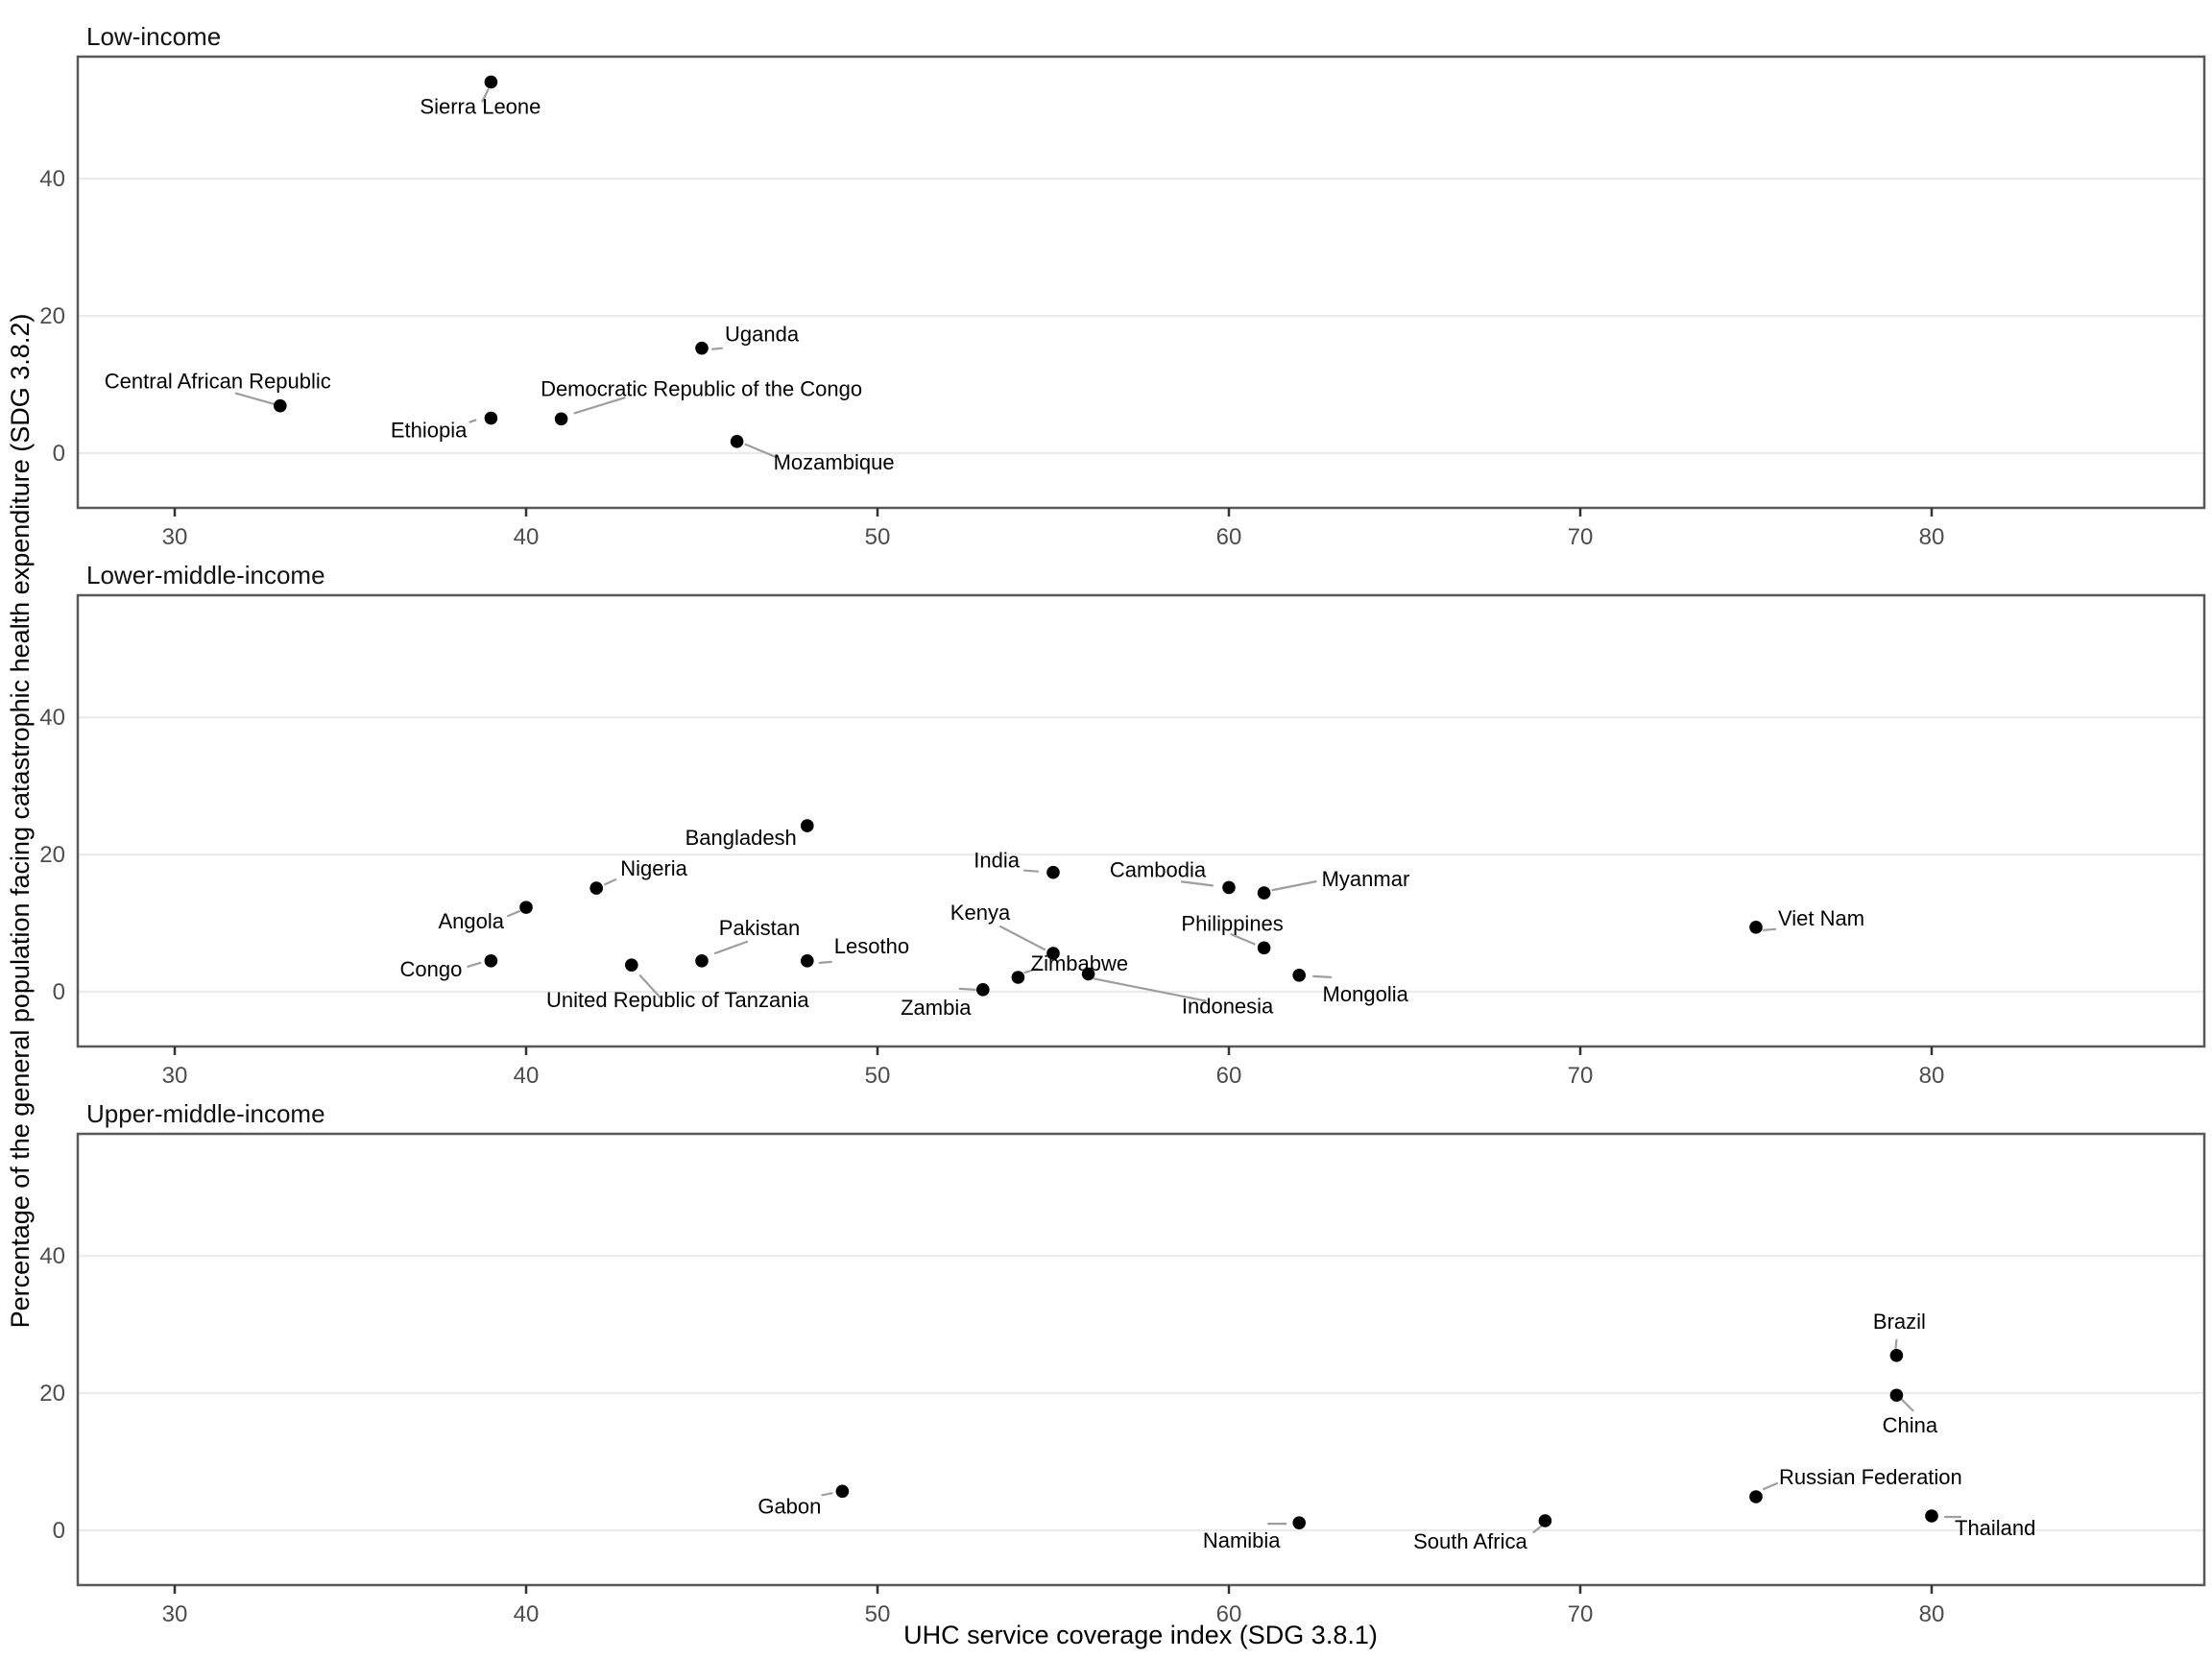 The height and width of the screenshot is (1659, 2212). I want to click on data-point-mozambique, so click(737, 441).